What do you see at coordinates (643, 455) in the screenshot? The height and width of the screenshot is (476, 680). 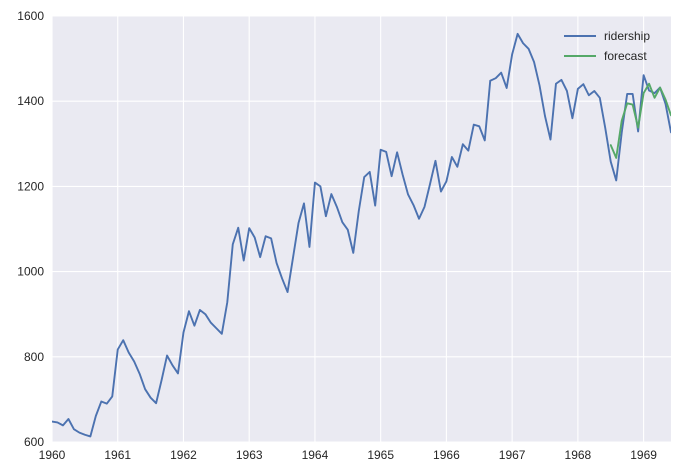 I see `x-tick-label: 1969` at bounding box center [643, 455].